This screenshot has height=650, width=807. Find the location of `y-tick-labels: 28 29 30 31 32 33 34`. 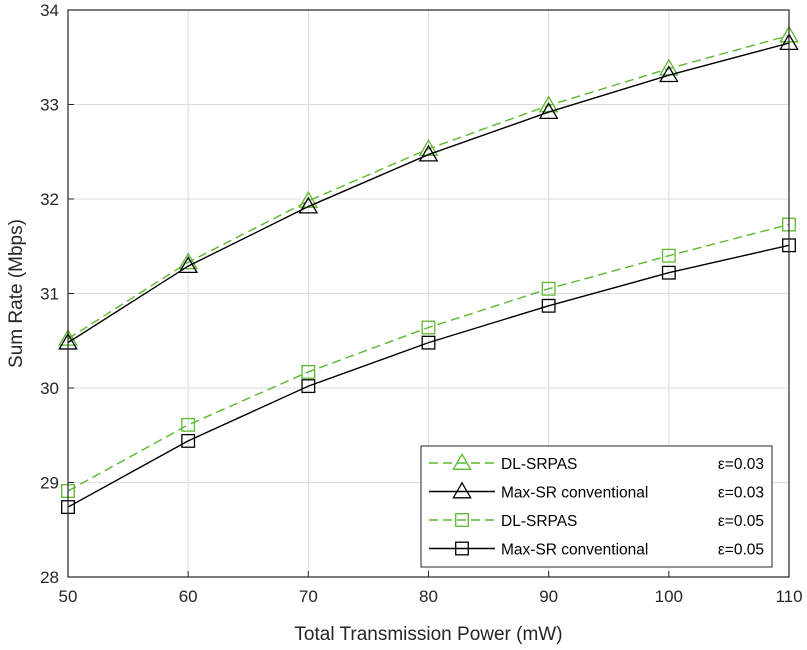

y-tick-labels: 28 29 30 31 32 33 34 is located at coordinates (57, 294).